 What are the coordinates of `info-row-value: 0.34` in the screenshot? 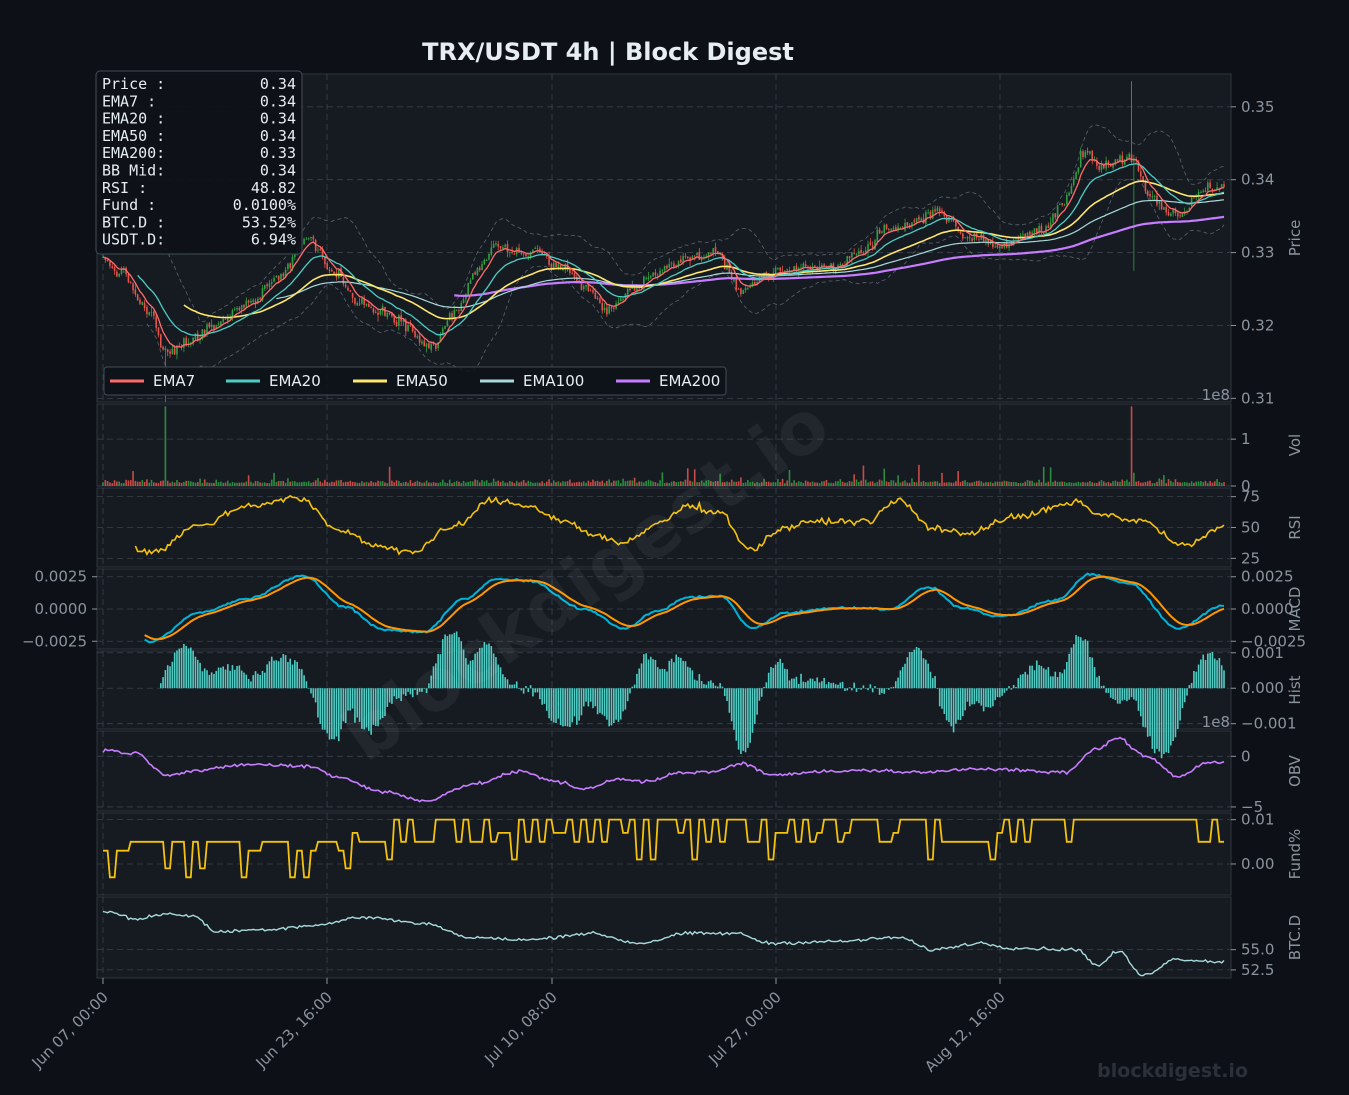 It's located at (278, 119).